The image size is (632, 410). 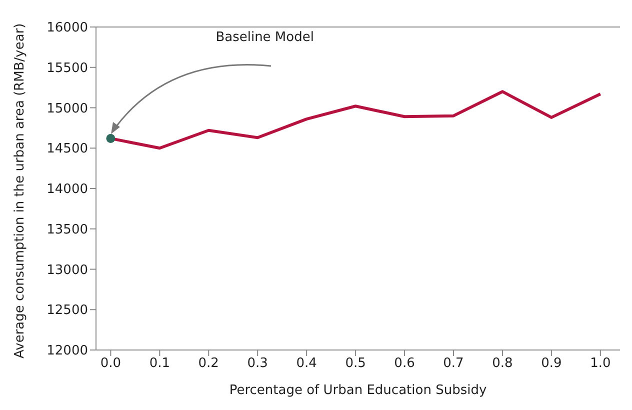 I want to click on x-tick-label: 0.7, so click(x=453, y=364).